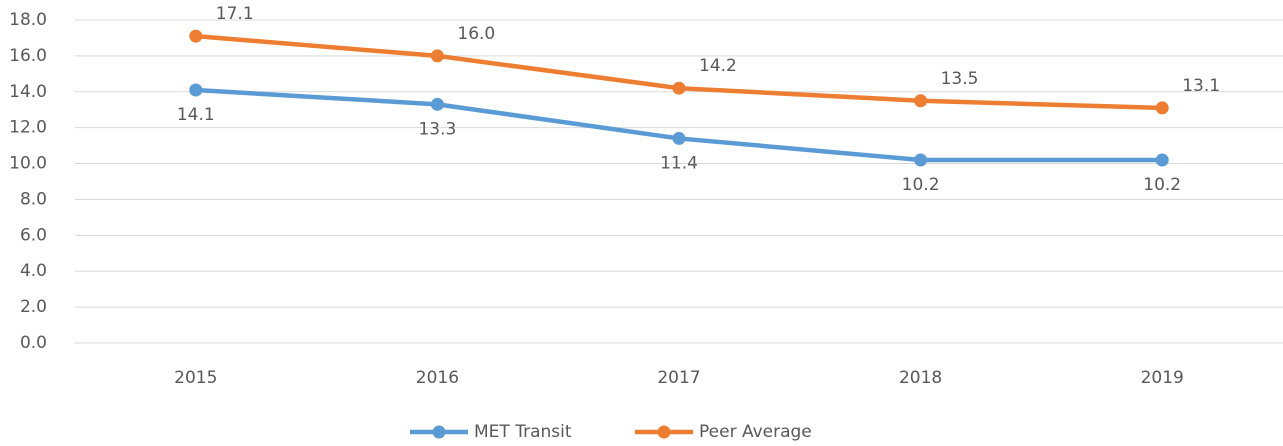  I want to click on y-tick-label: 18.0, so click(28, 20).